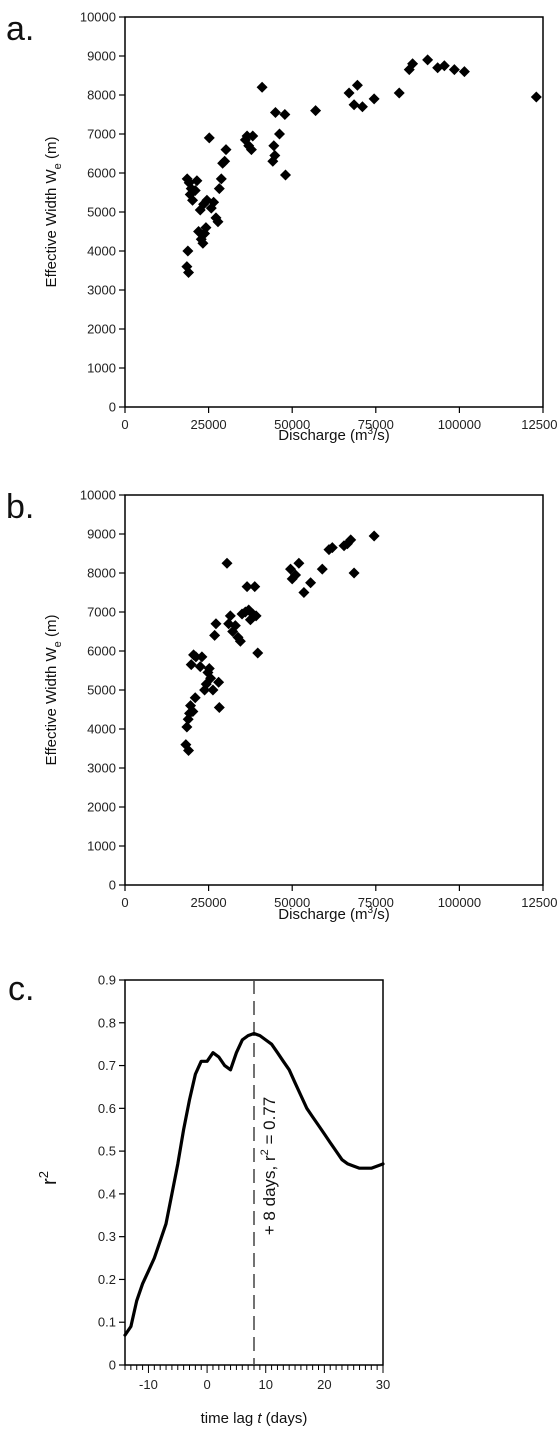  Describe the element at coordinates (51, 706) in the screenshot. I see `panel-b-y-axis-label-main: Effective Width W` at that location.